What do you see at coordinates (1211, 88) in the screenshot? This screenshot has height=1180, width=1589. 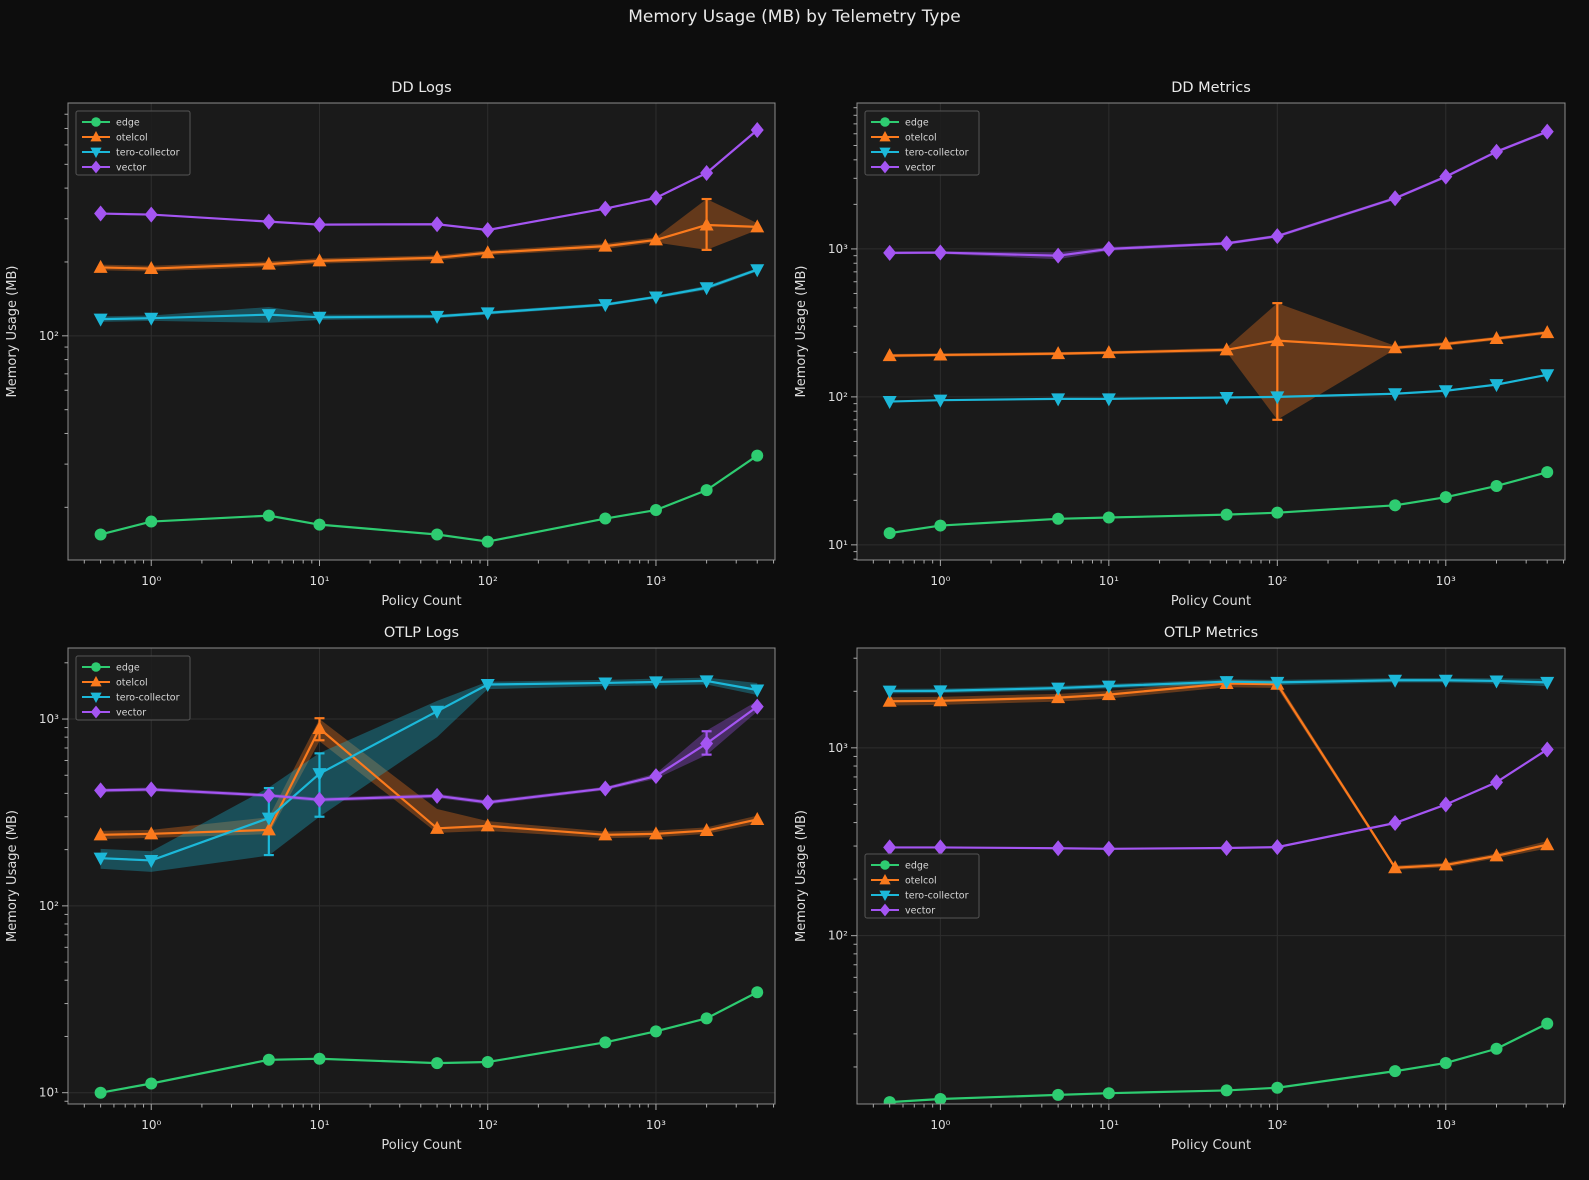 I see `chart-title: DD Metrics` at bounding box center [1211, 88].